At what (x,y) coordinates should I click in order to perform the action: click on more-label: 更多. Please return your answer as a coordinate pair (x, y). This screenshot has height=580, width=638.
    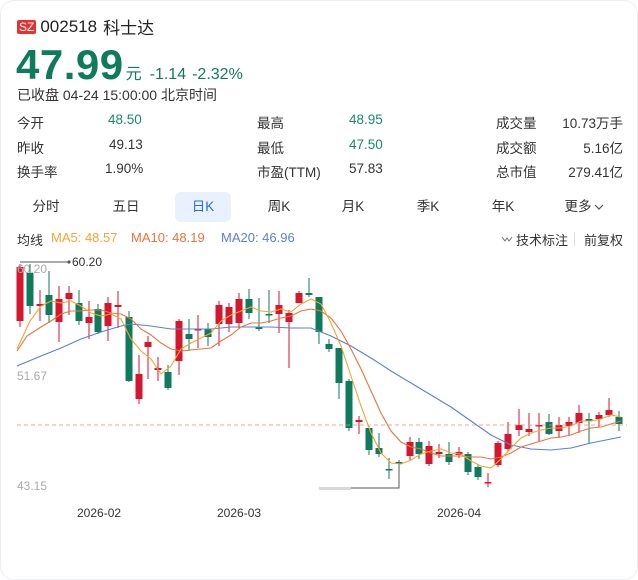
    Looking at the image, I should click on (578, 206).